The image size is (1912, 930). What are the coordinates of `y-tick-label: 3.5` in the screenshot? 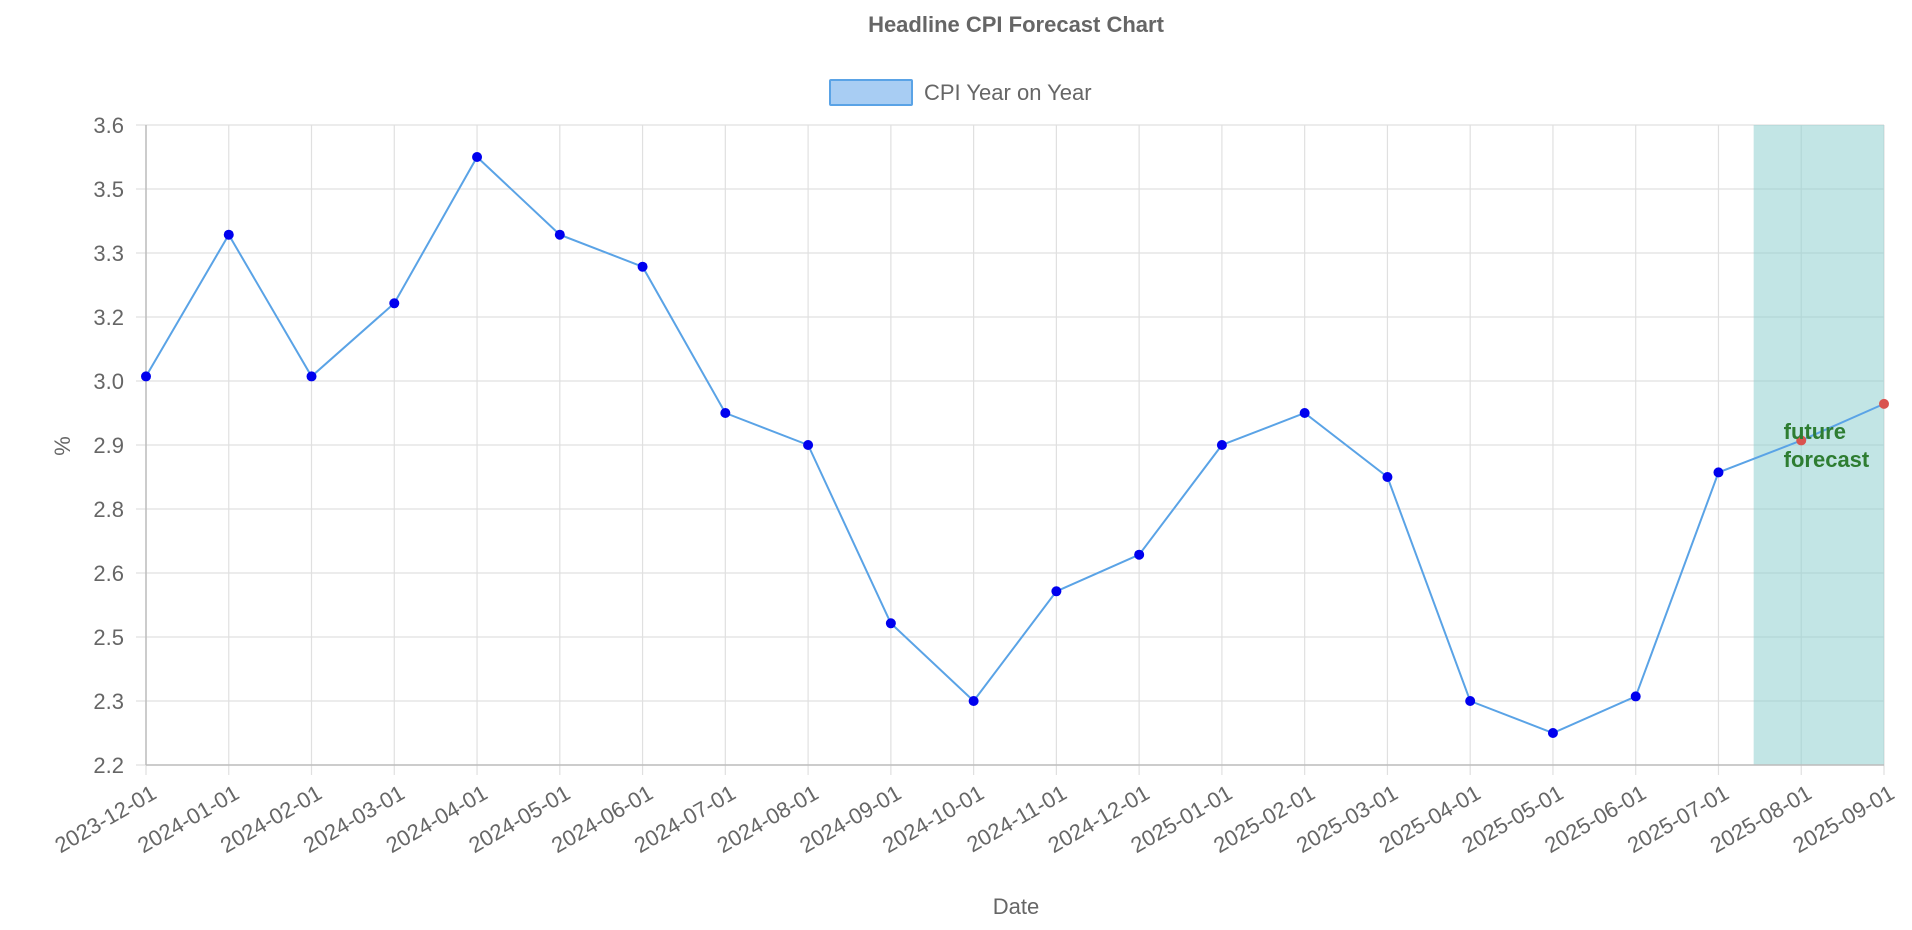 It's located at (108, 189).